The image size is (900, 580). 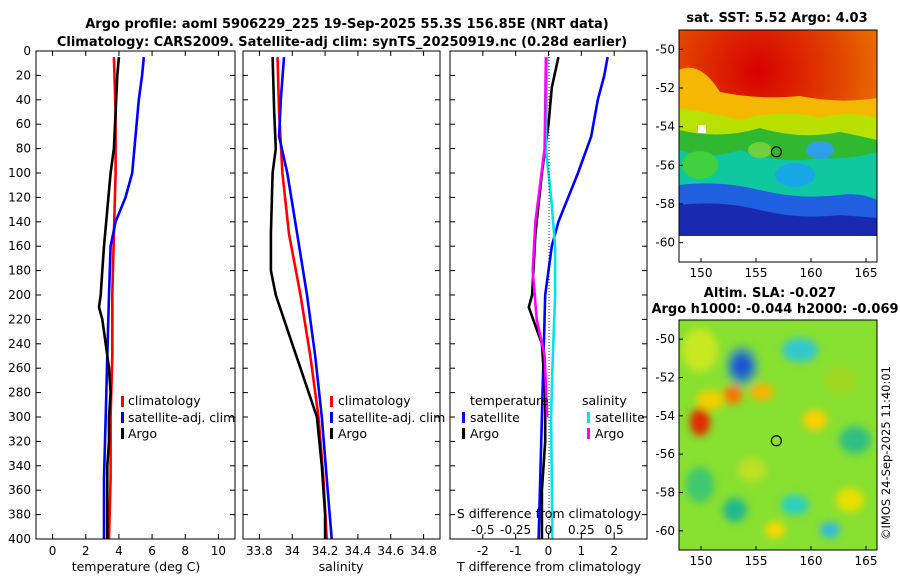 What do you see at coordinates (387, 417) in the screenshot?
I see `salinity-legend: climatology satellite-adj. clim Argo` at bounding box center [387, 417].